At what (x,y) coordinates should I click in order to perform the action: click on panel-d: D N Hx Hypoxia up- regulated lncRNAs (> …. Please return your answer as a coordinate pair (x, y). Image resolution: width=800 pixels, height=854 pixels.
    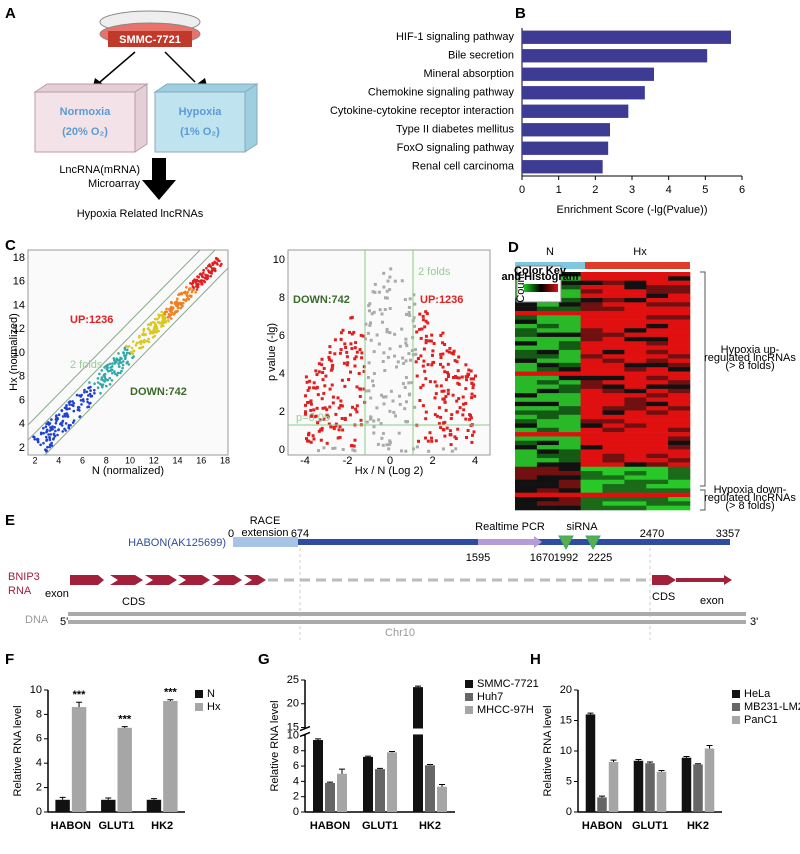
    Looking at the image, I should click on (648, 375).